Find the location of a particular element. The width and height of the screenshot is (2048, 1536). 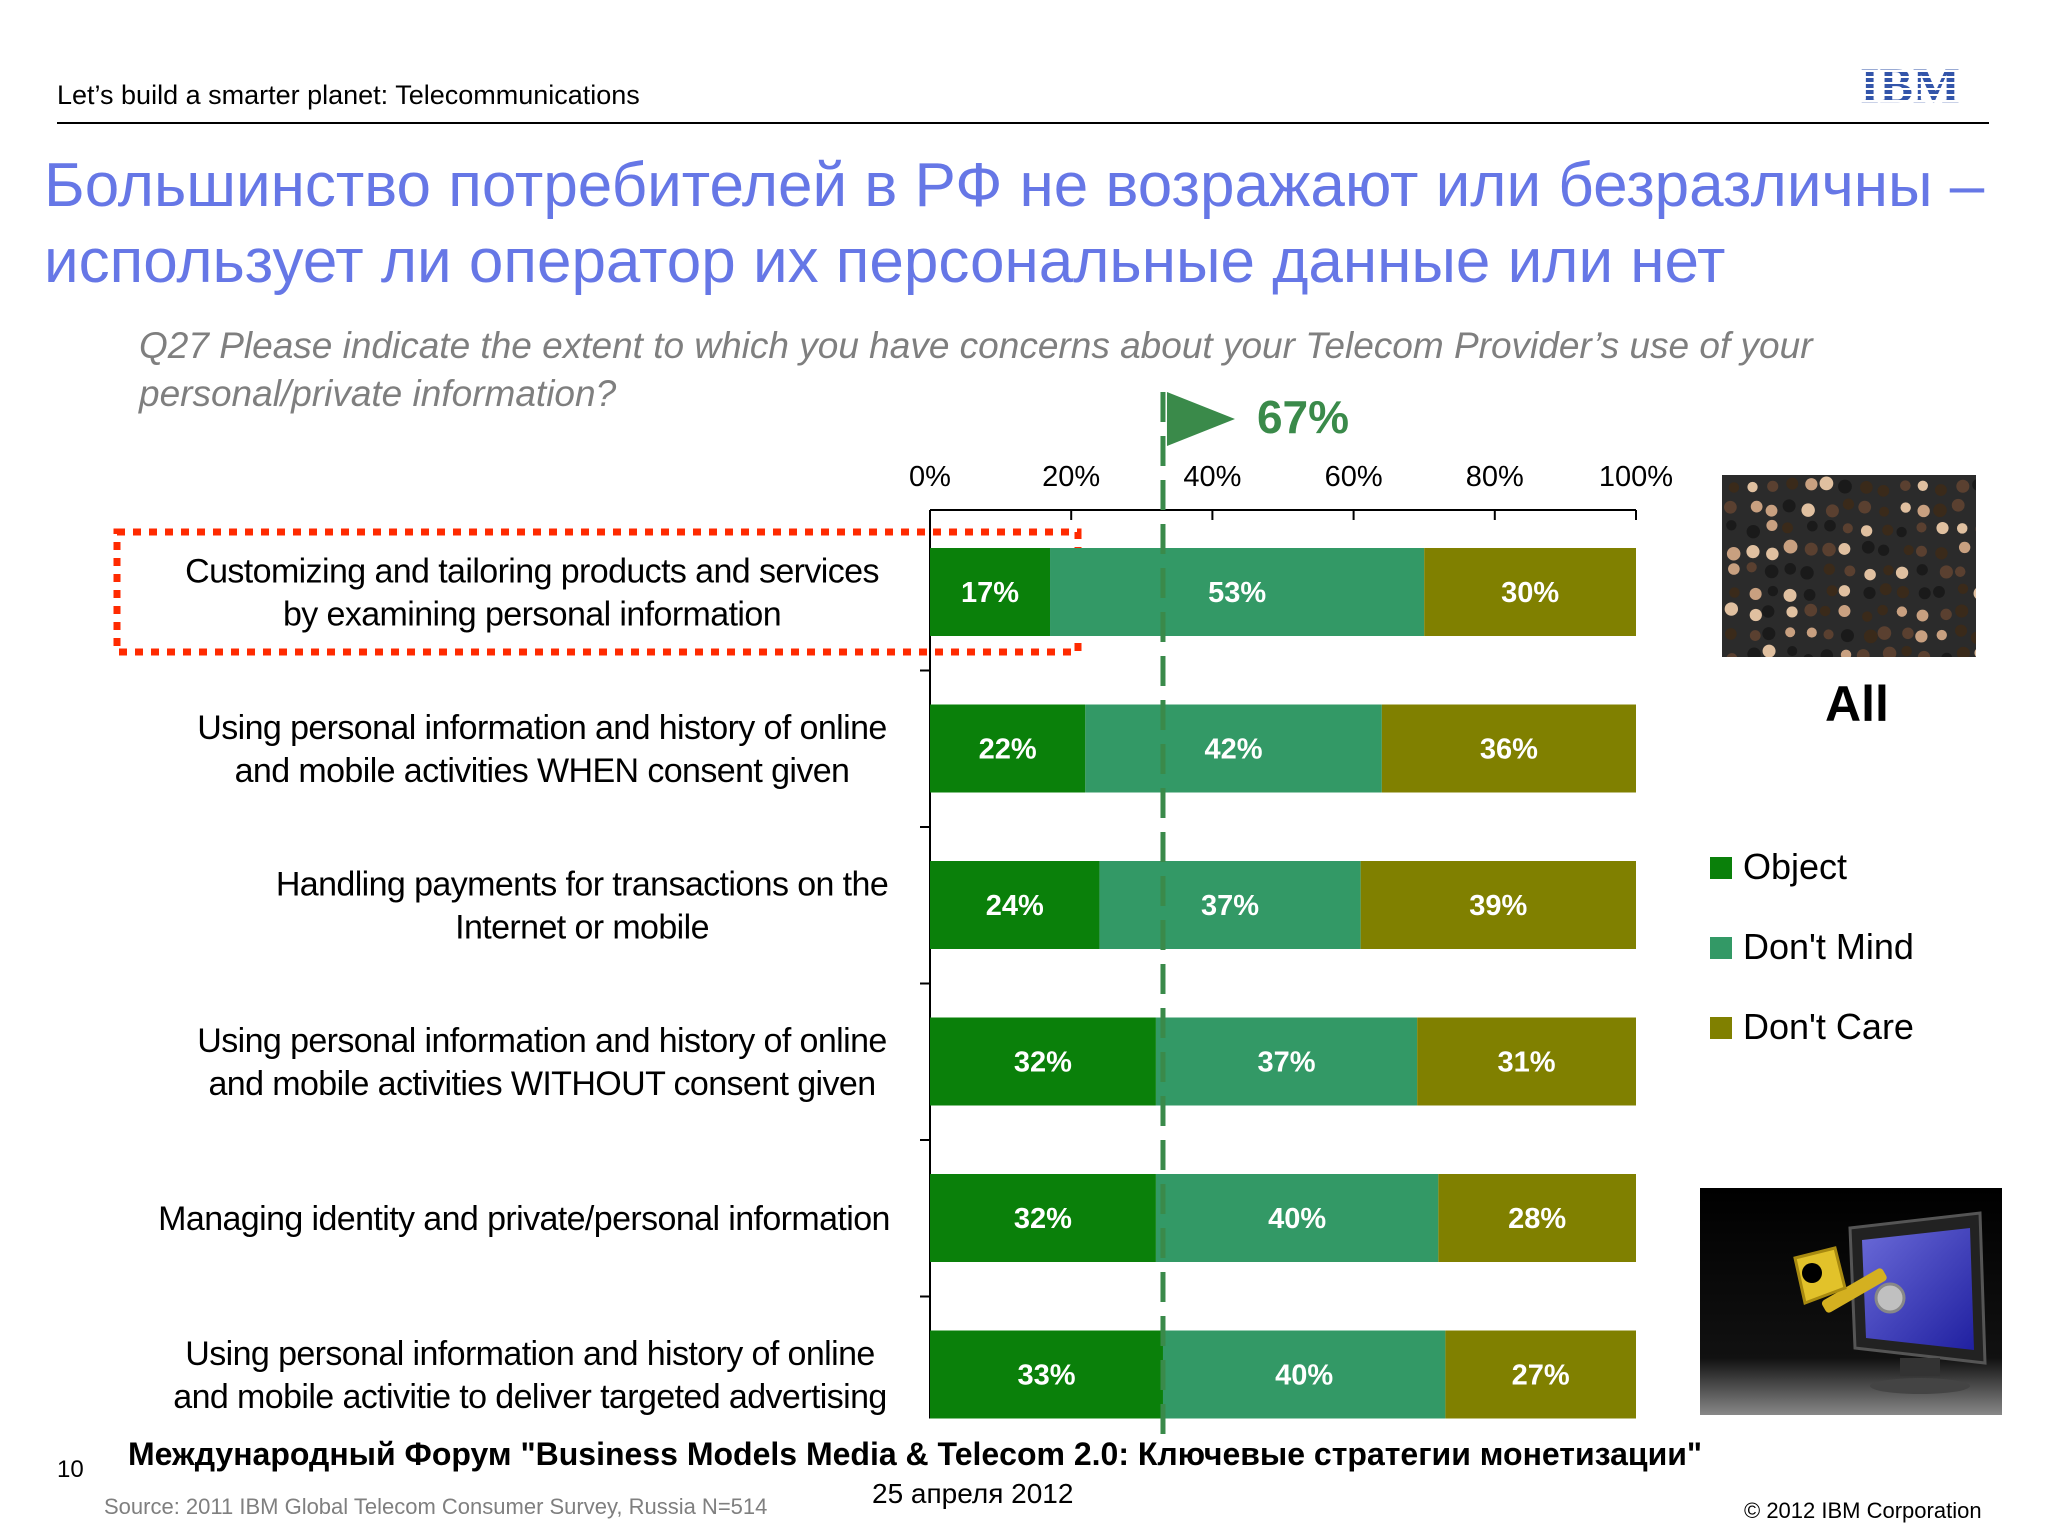

data-label: 30% is located at coordinates (1530, 593).